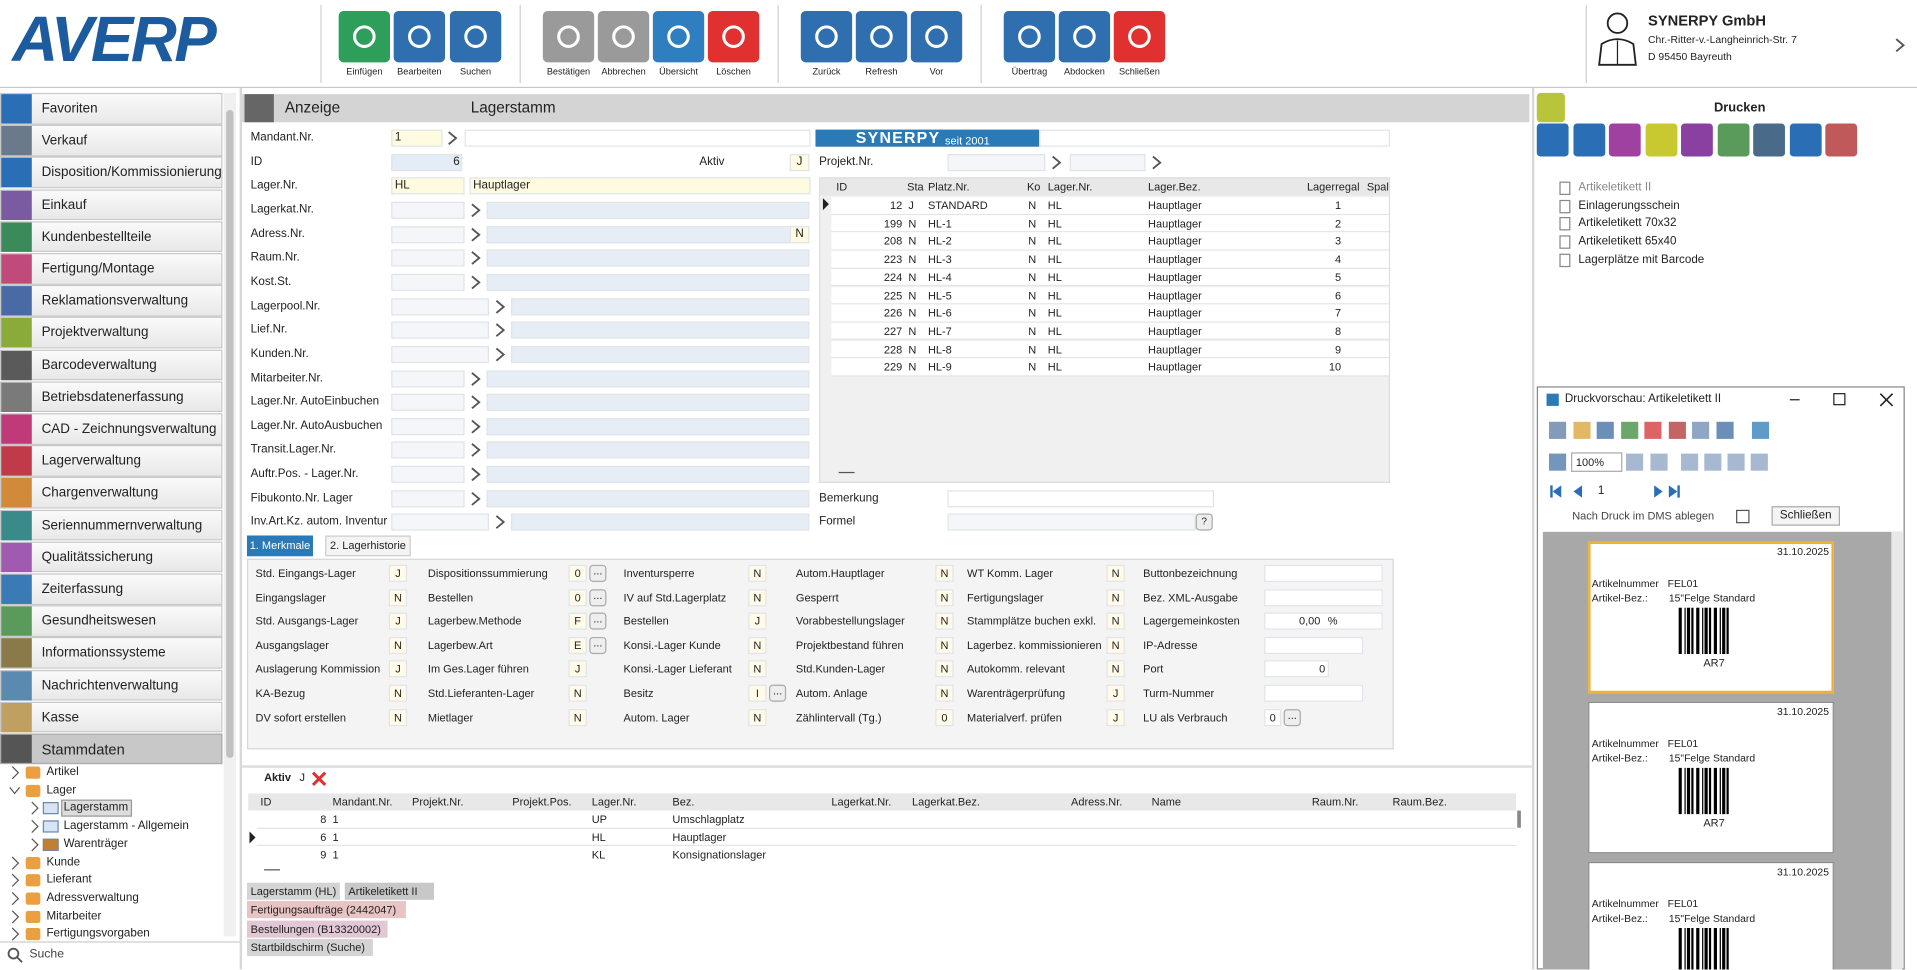  What do you see at coordinates (120, 955) in the screenshot?
I see `search-box` at bounding box center [120, 955].